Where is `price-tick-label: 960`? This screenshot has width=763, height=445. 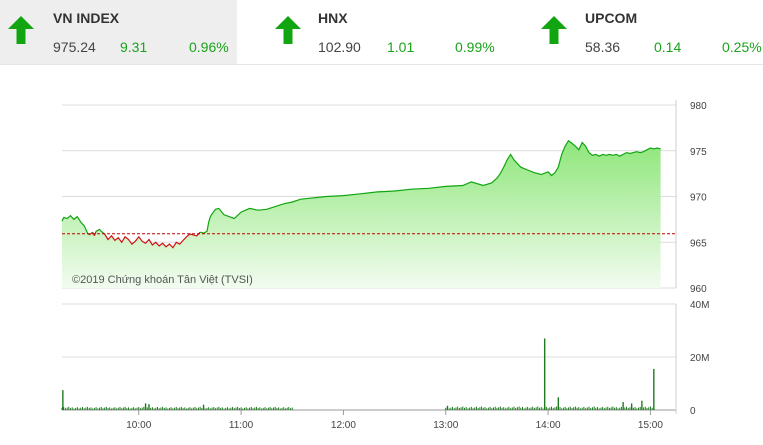 price-tick-label: 960 is located at coordinates (698, 289).